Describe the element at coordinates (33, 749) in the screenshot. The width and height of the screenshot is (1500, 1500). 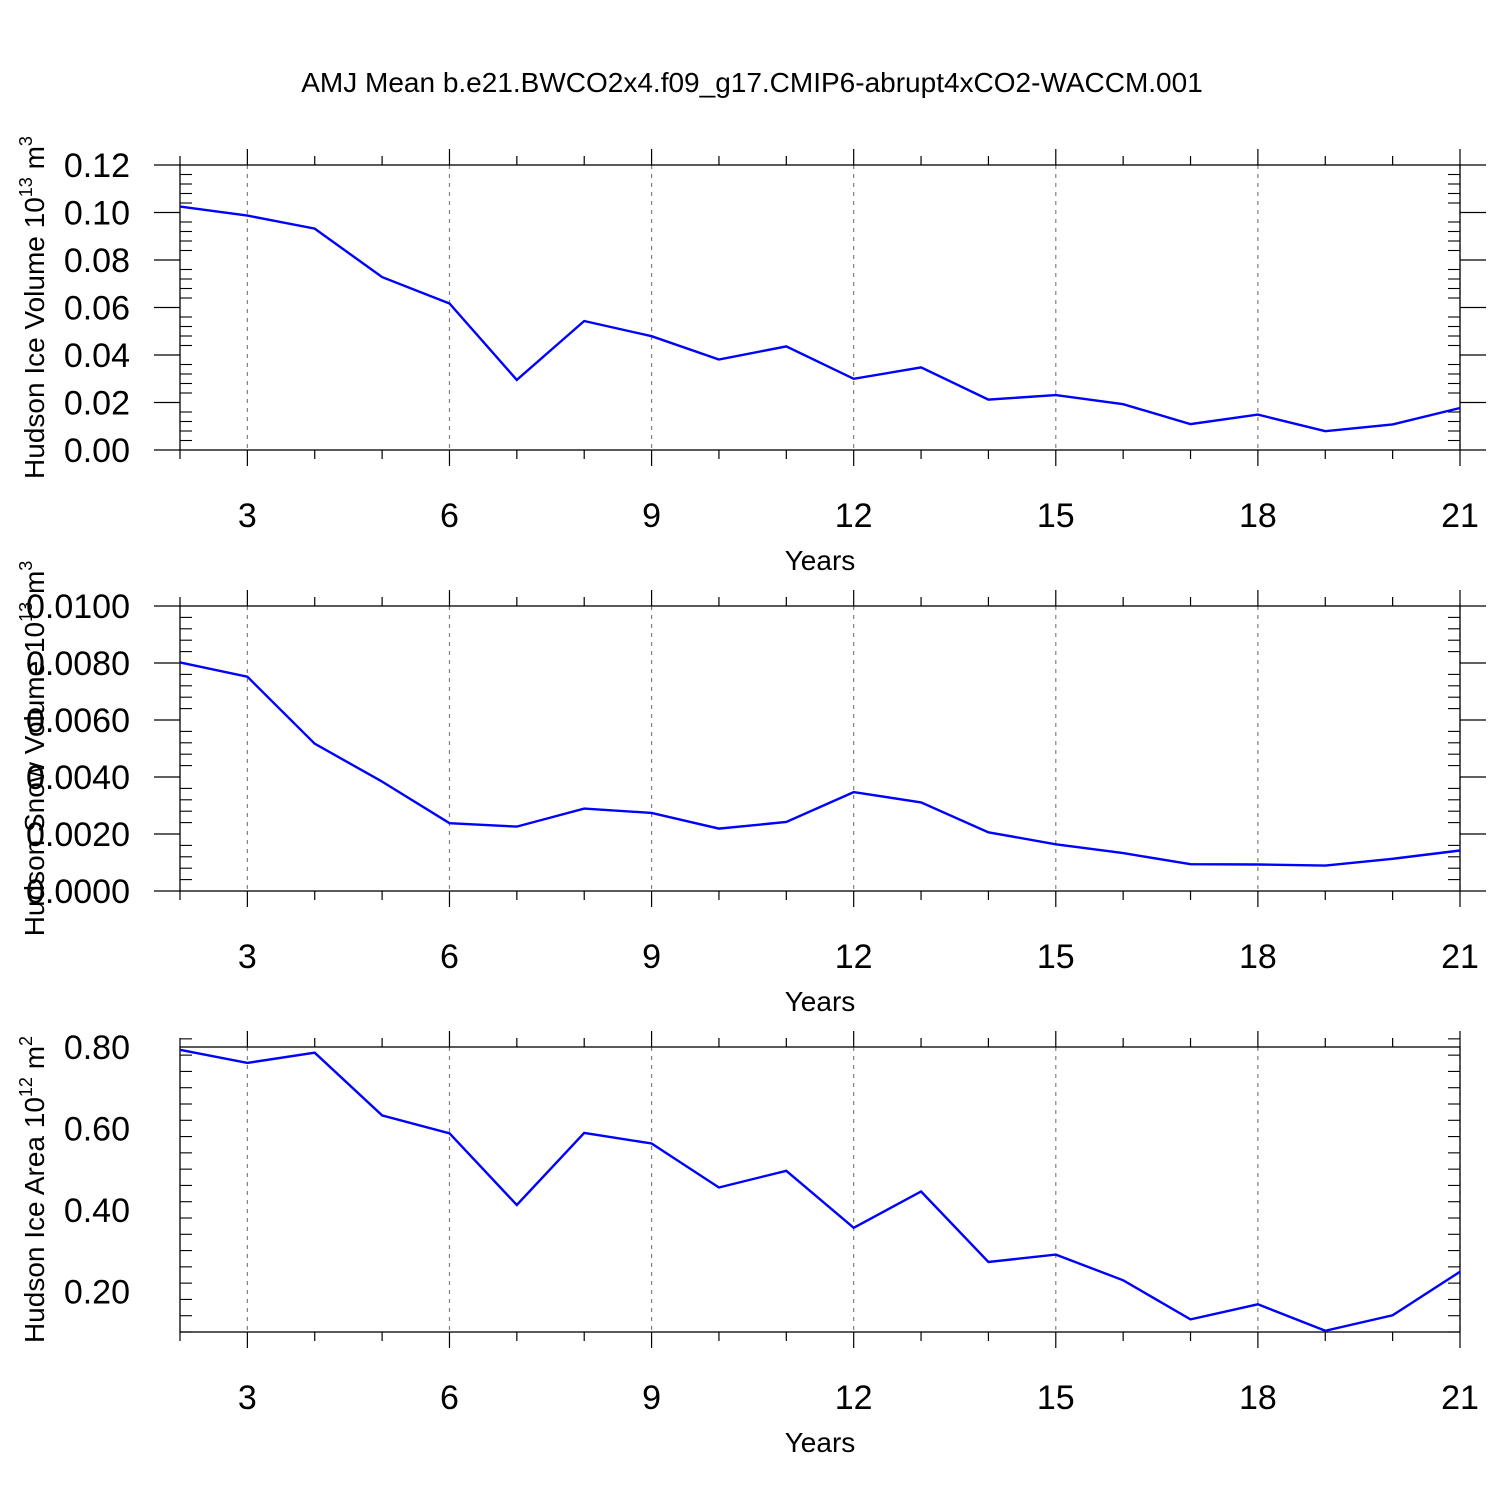
I see `y-axis-label: Hudson Snow Volume 1013 m3` at that location.